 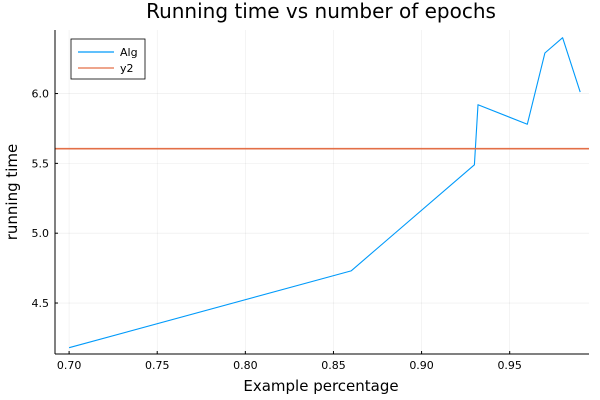 I want to click on x-axis-label: Example percentage, so click(x=320, y=386).